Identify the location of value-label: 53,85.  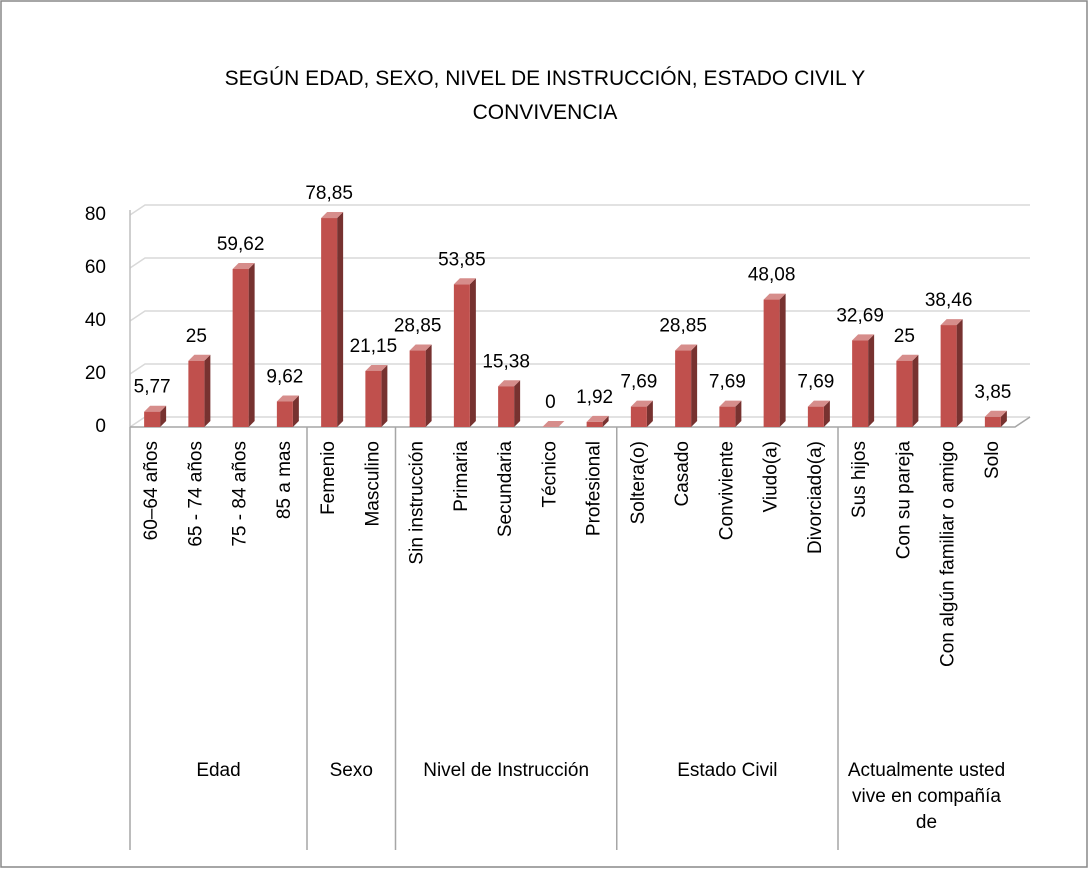
(462, 259).